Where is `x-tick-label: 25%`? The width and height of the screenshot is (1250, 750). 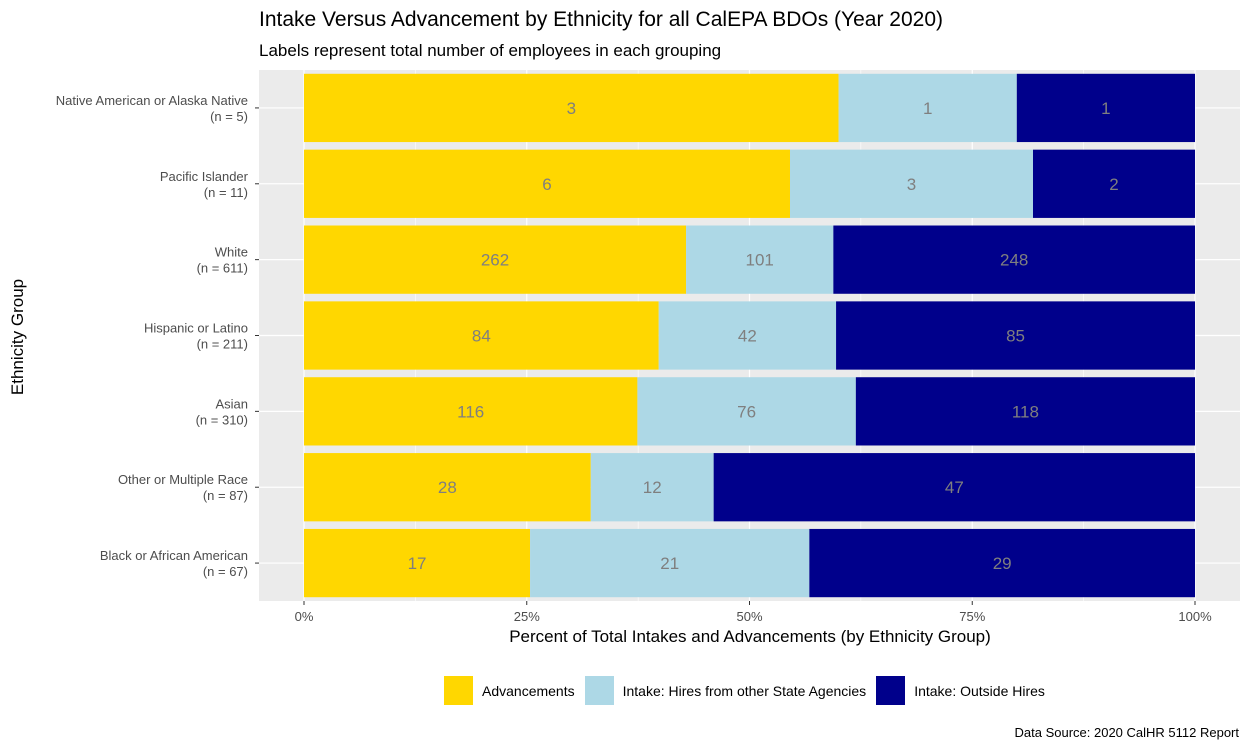 x-tick-label: 25% is located at coordinates (527, 616).